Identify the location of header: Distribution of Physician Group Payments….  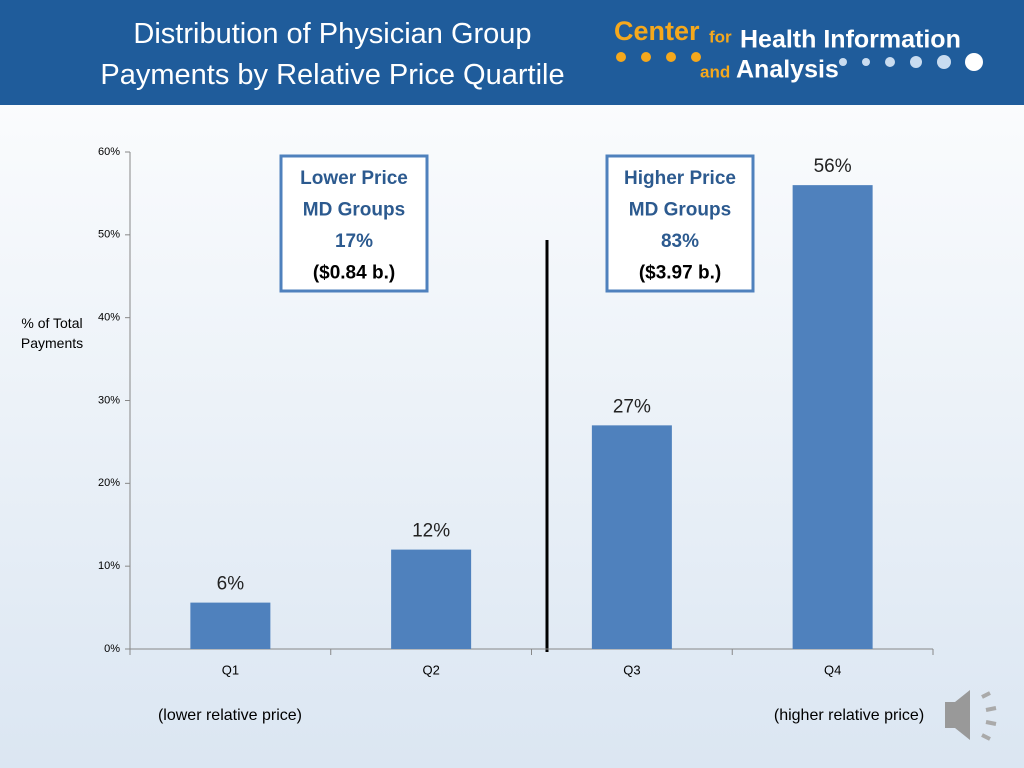
(512, 52).